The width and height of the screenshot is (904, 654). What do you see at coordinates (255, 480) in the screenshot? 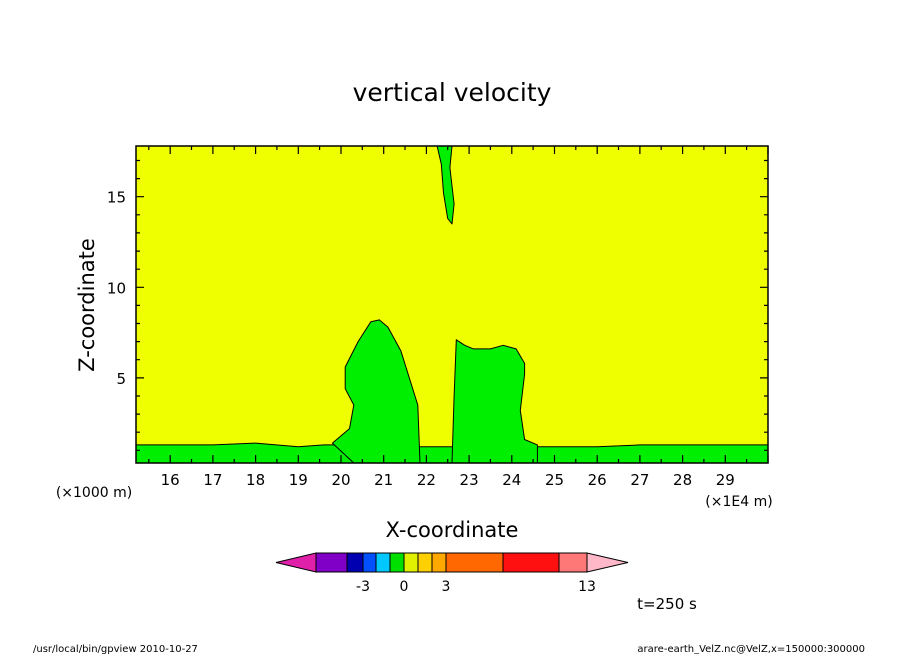
I see `x-tick-label: 18` at bounding box center [255, 480].